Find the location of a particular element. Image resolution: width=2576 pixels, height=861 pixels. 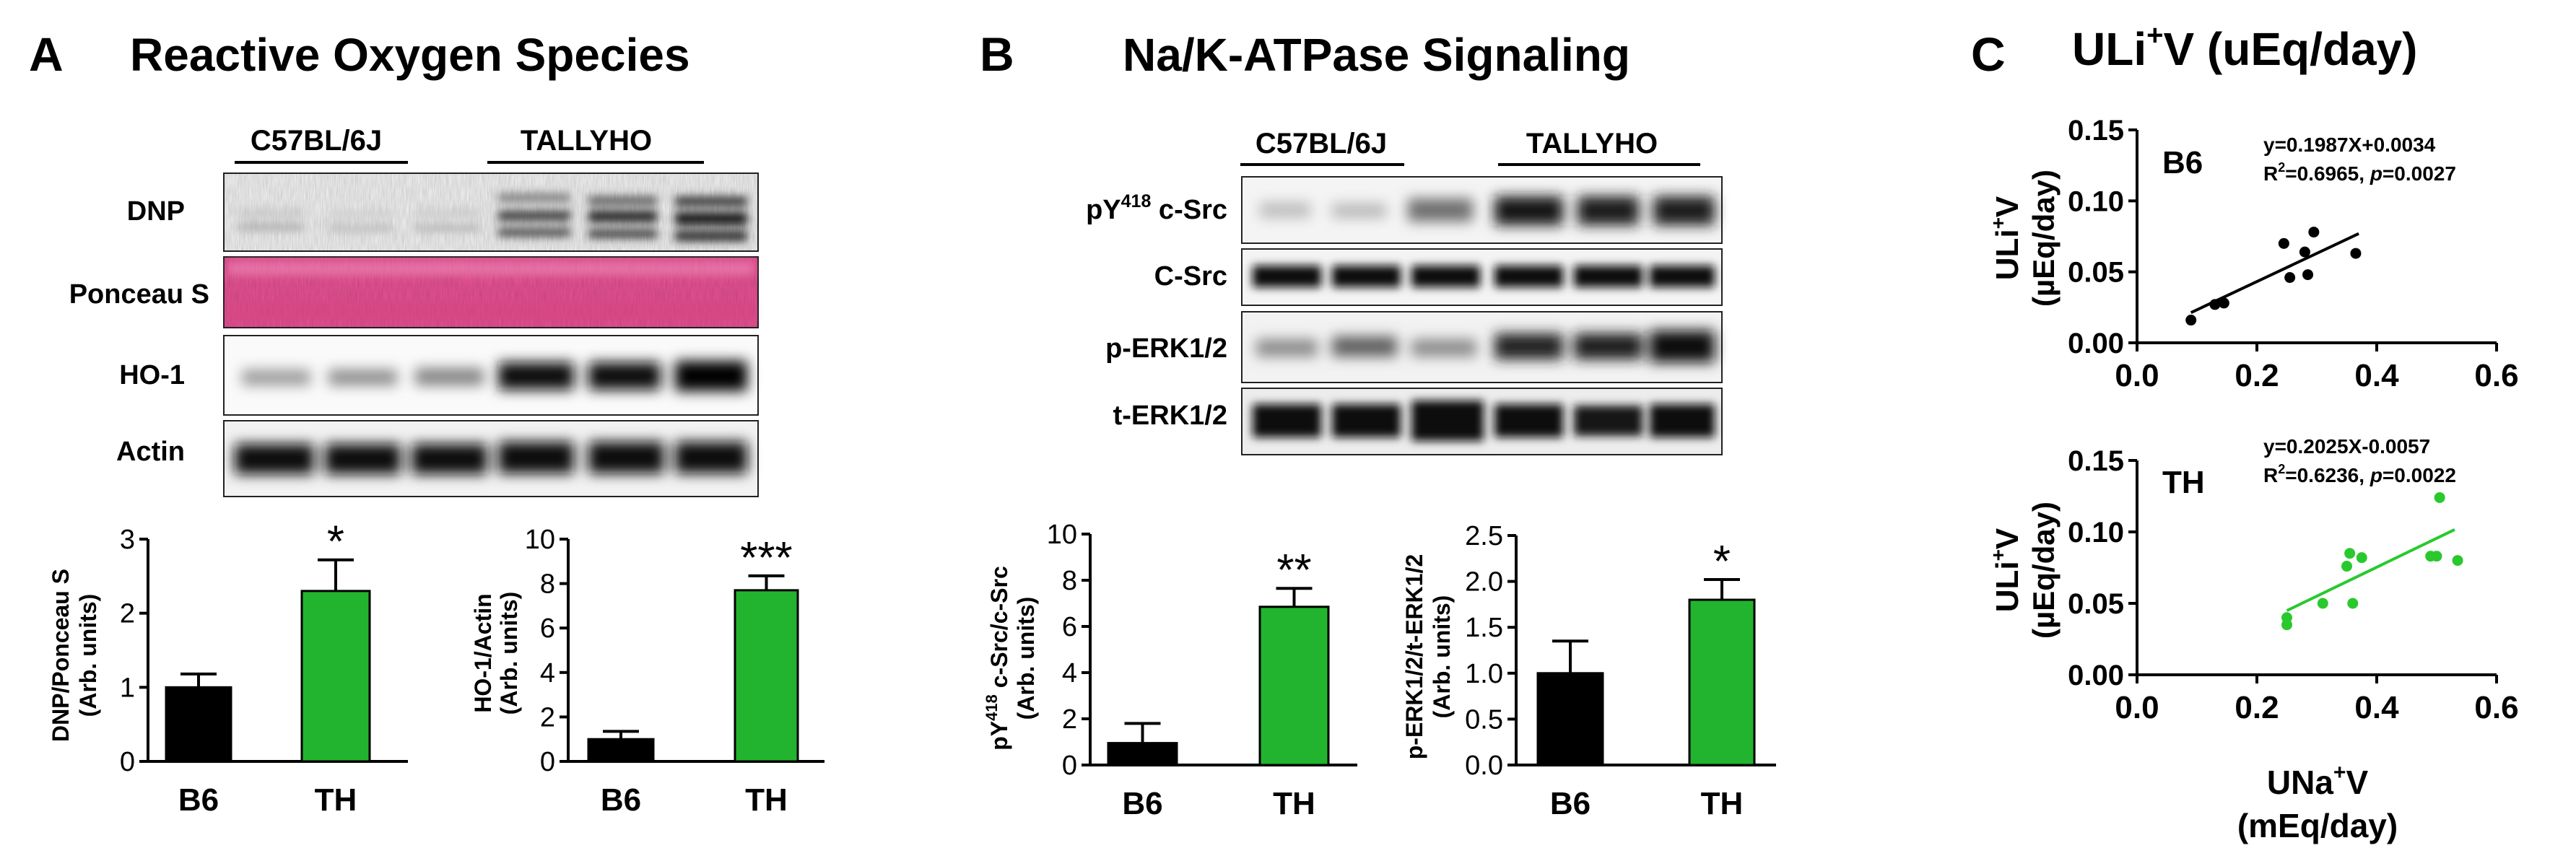

y-tick-label: 4 is located at coordinates (1069, 673).